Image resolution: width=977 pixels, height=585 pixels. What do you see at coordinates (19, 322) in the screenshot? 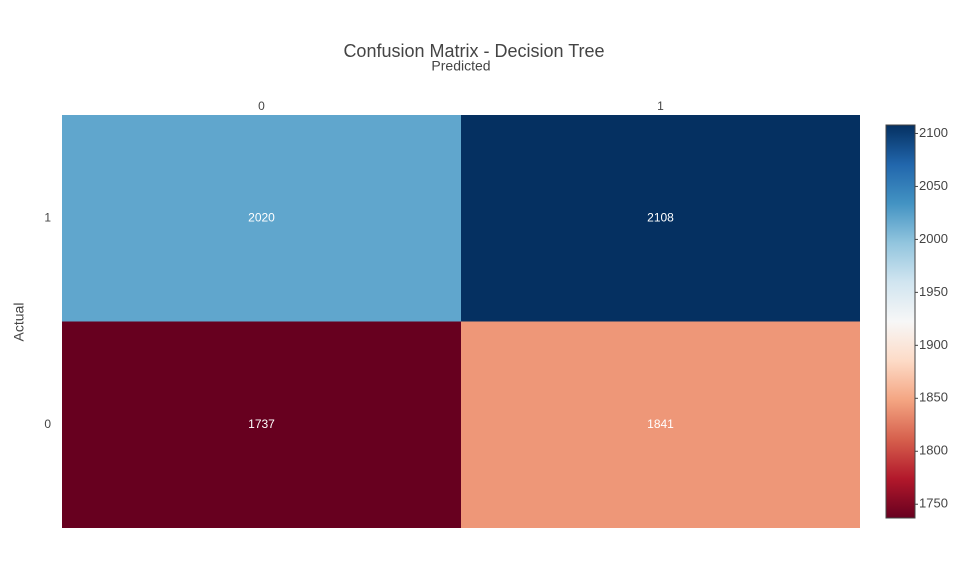
I see `y-axis-title: Actual` at bounding box center [19, 322].